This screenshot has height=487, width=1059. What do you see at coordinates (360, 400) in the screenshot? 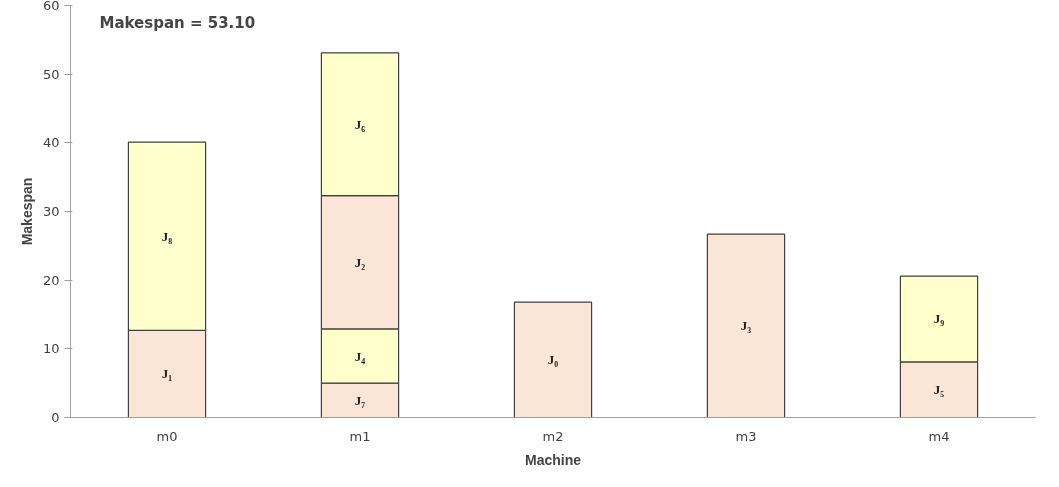
I see `data-label: J₇` at bounding box center [360, 400].